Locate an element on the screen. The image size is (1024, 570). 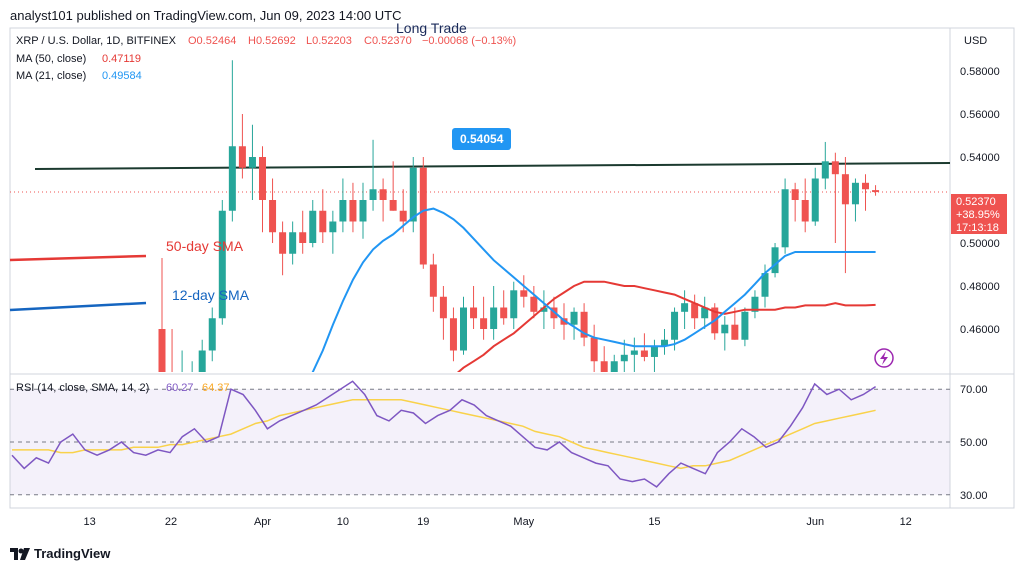
sma50-annotation-line is located at coordinates (78, 258).